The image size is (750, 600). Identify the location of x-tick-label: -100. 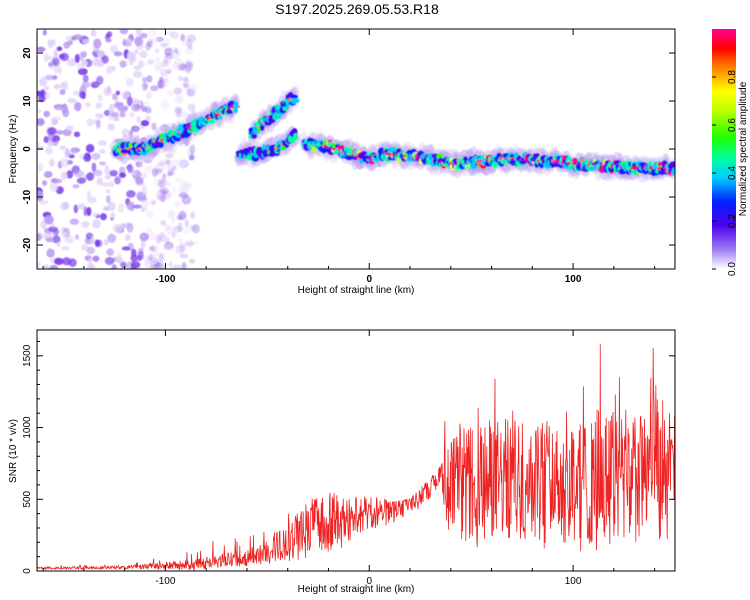
(165, 279).